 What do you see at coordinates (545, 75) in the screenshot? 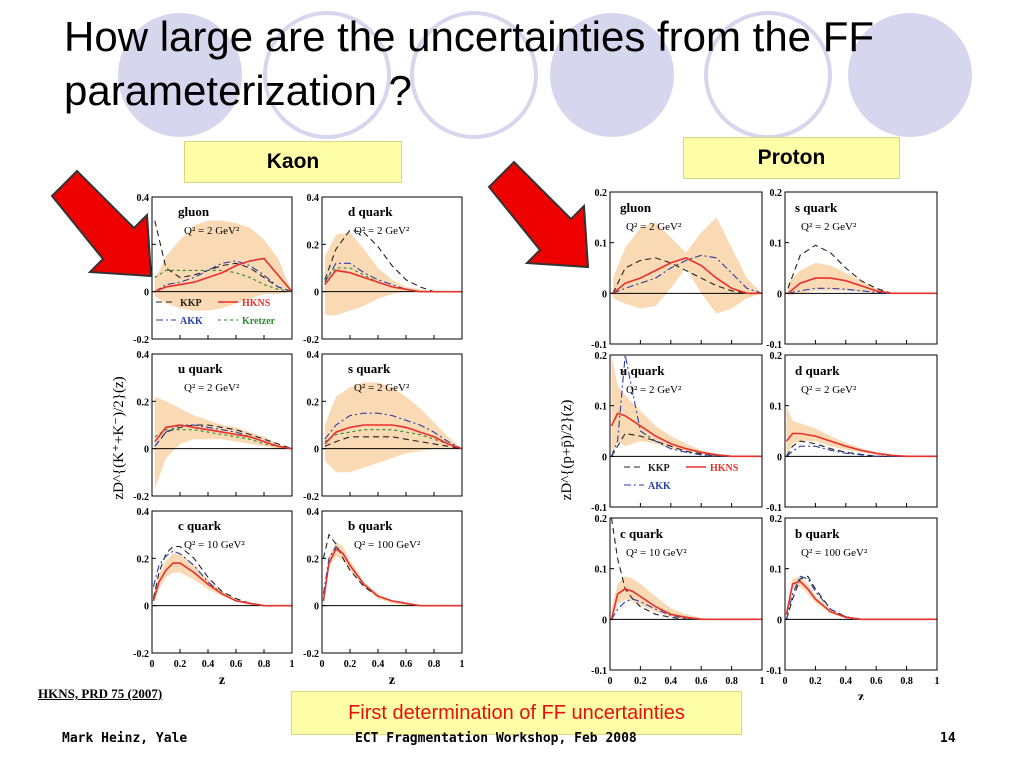
I see `decorative-circles` at bounding box center [545, 75].